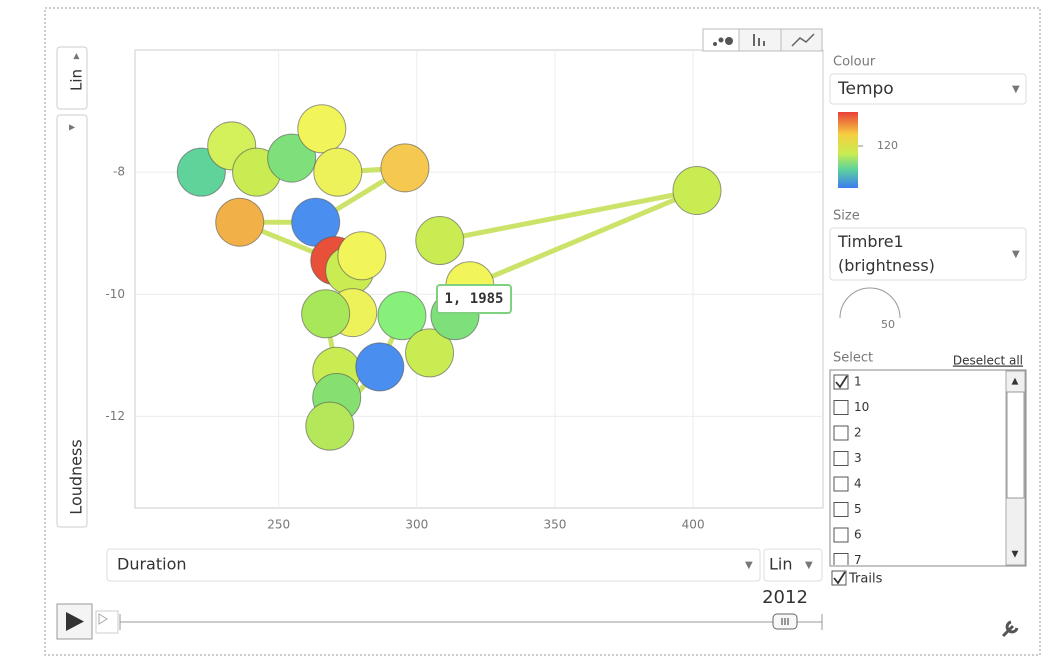 The width and height of the screenshot is (1064, 666). What do you see at coordinates (781, 564) in the screenshot?
I see `x-scale: Lin` at bounding box center [781, 564].